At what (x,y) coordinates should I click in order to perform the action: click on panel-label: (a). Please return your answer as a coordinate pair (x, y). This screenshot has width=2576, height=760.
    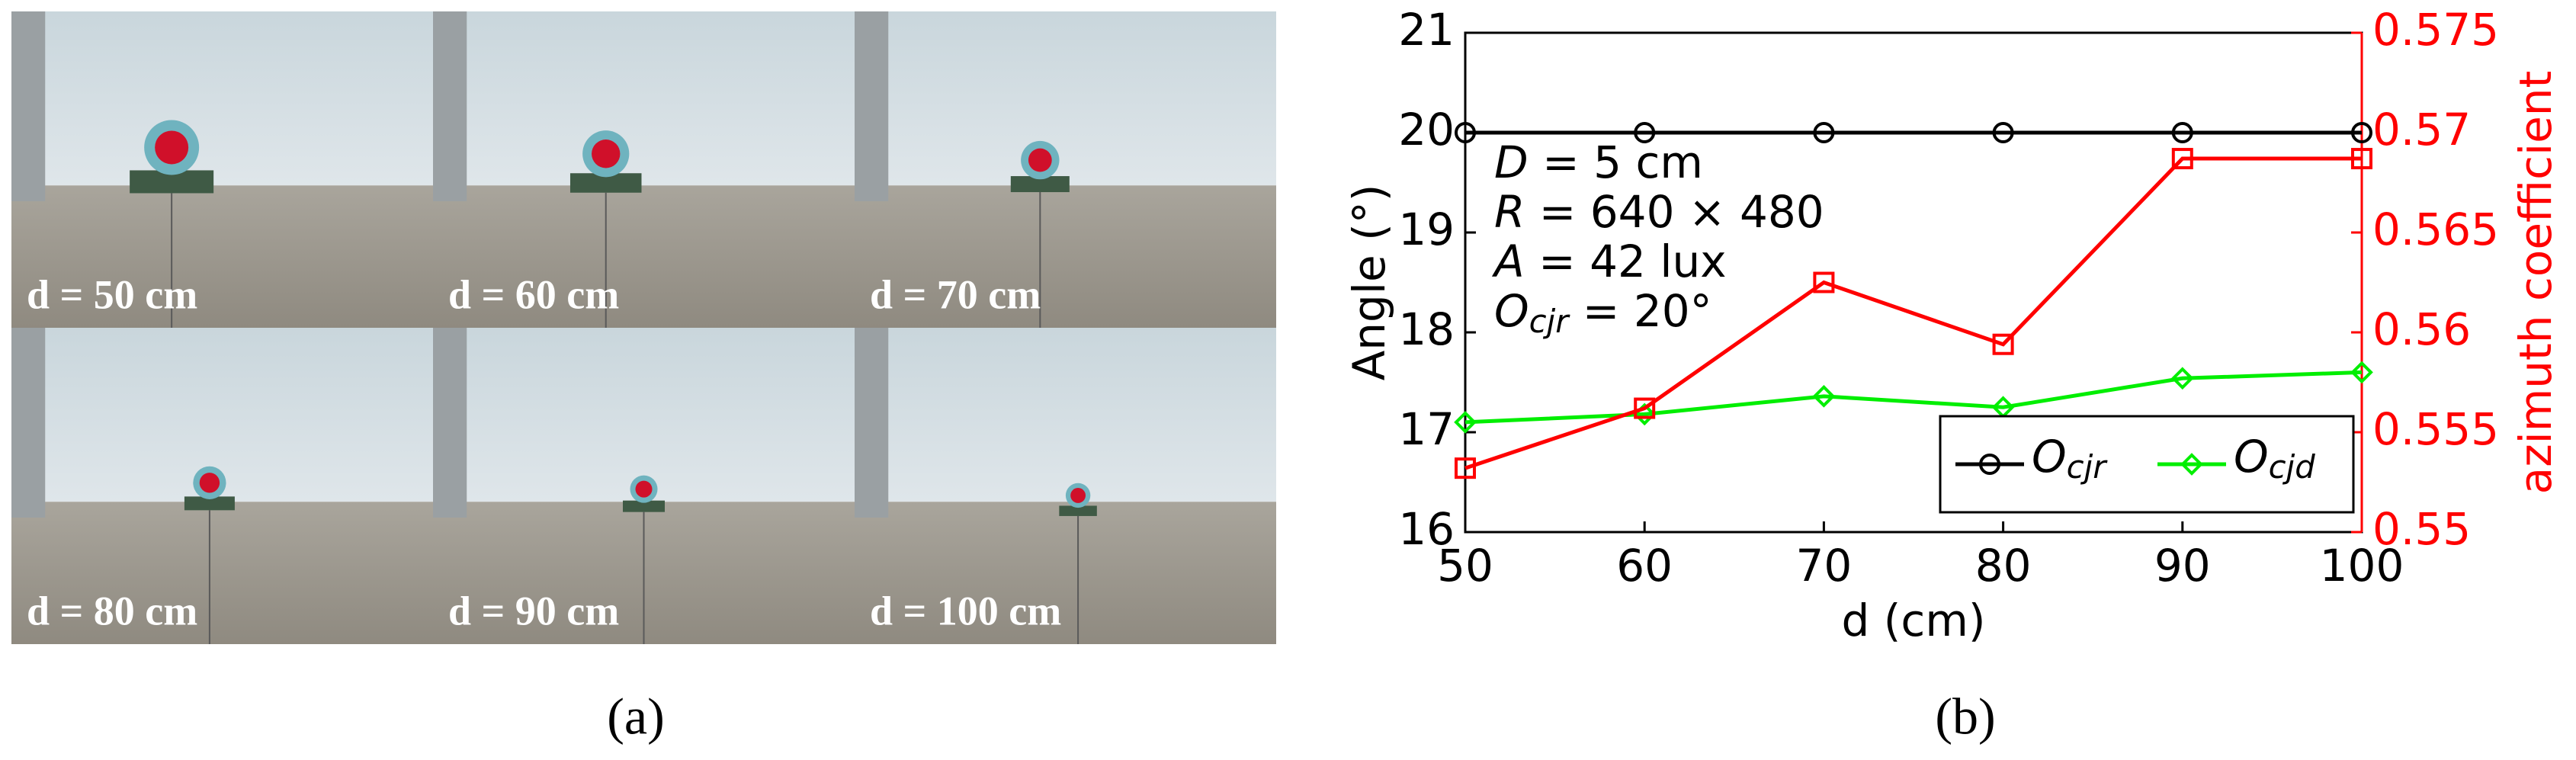
    Looking at the image, I should click on (635, 717).